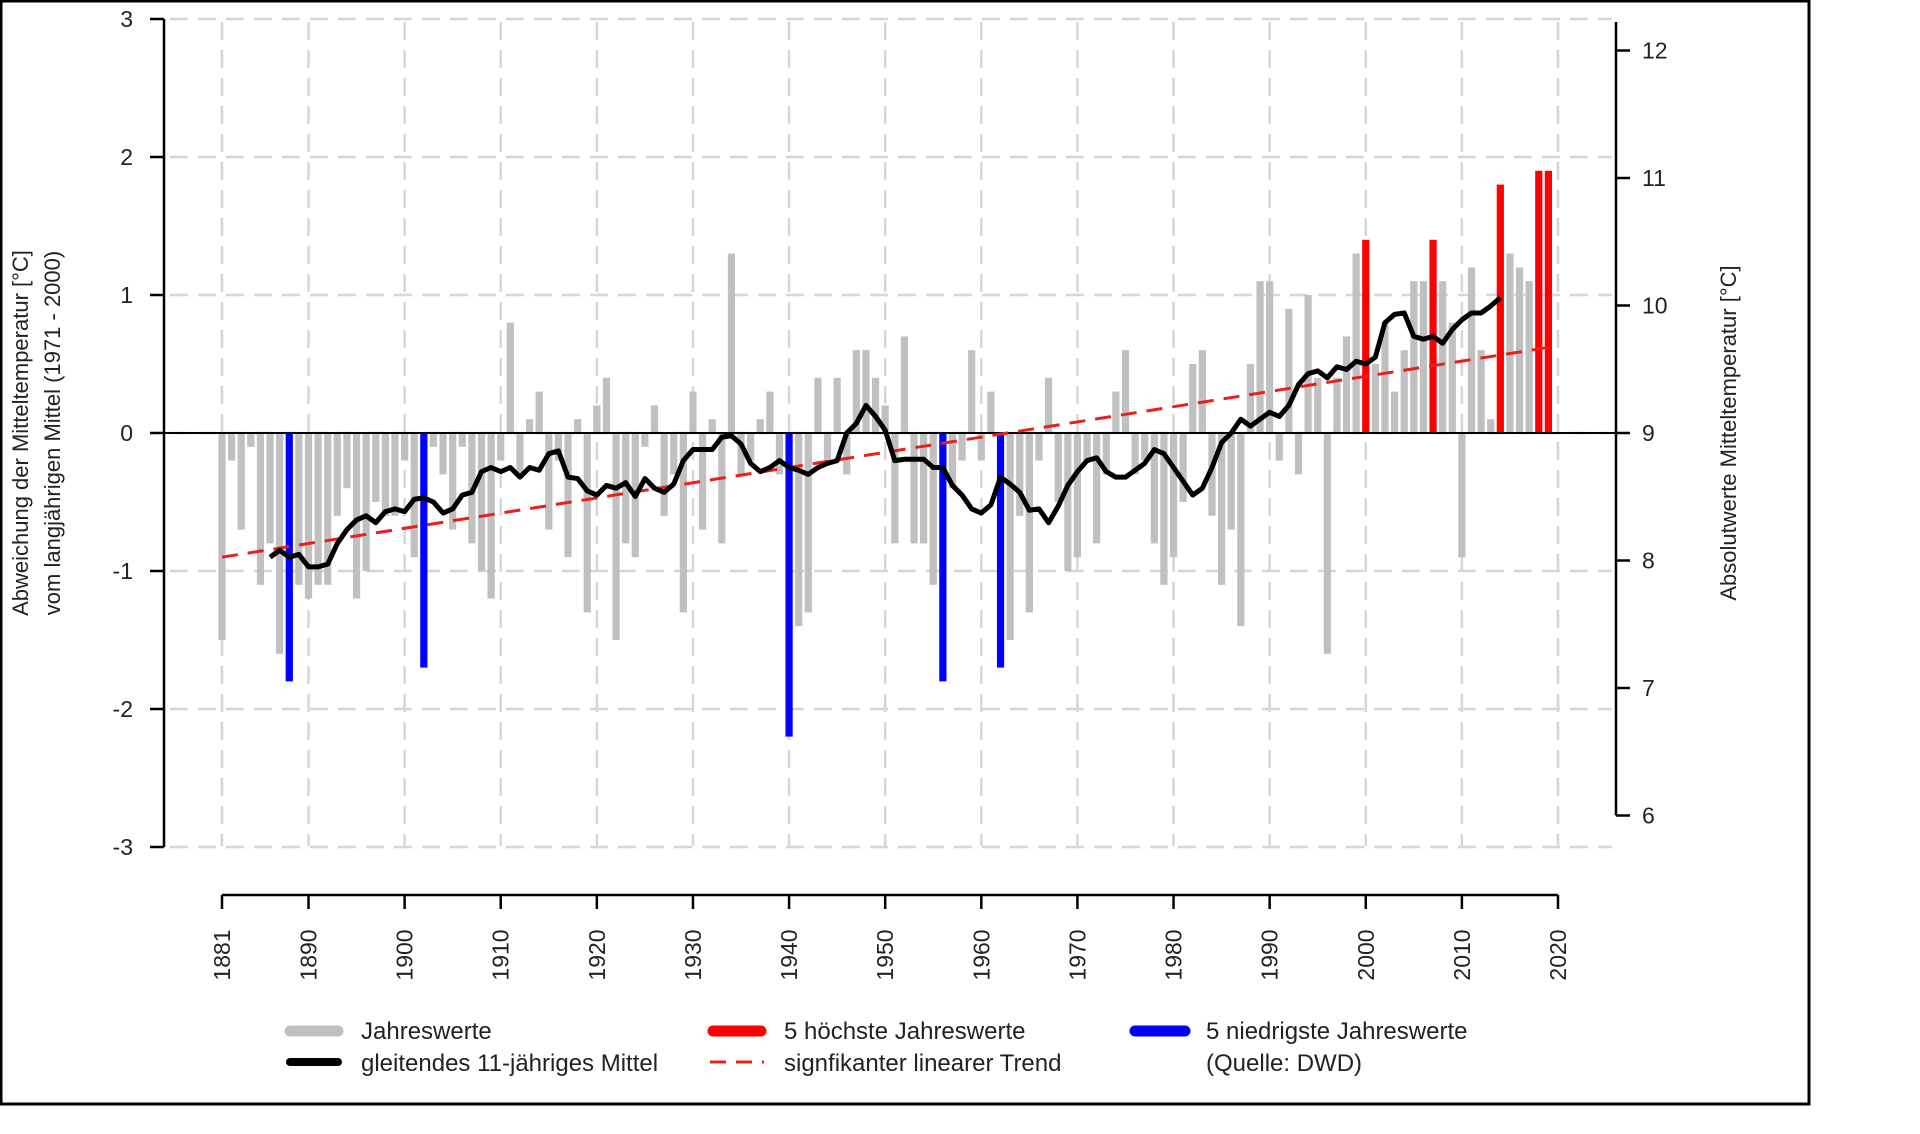 This screenshot has height=1134, width=1920. What do you see at coordinates (885, 452) in the screenshot?
I see `trend-line-group` at bounding box center [885, 452].